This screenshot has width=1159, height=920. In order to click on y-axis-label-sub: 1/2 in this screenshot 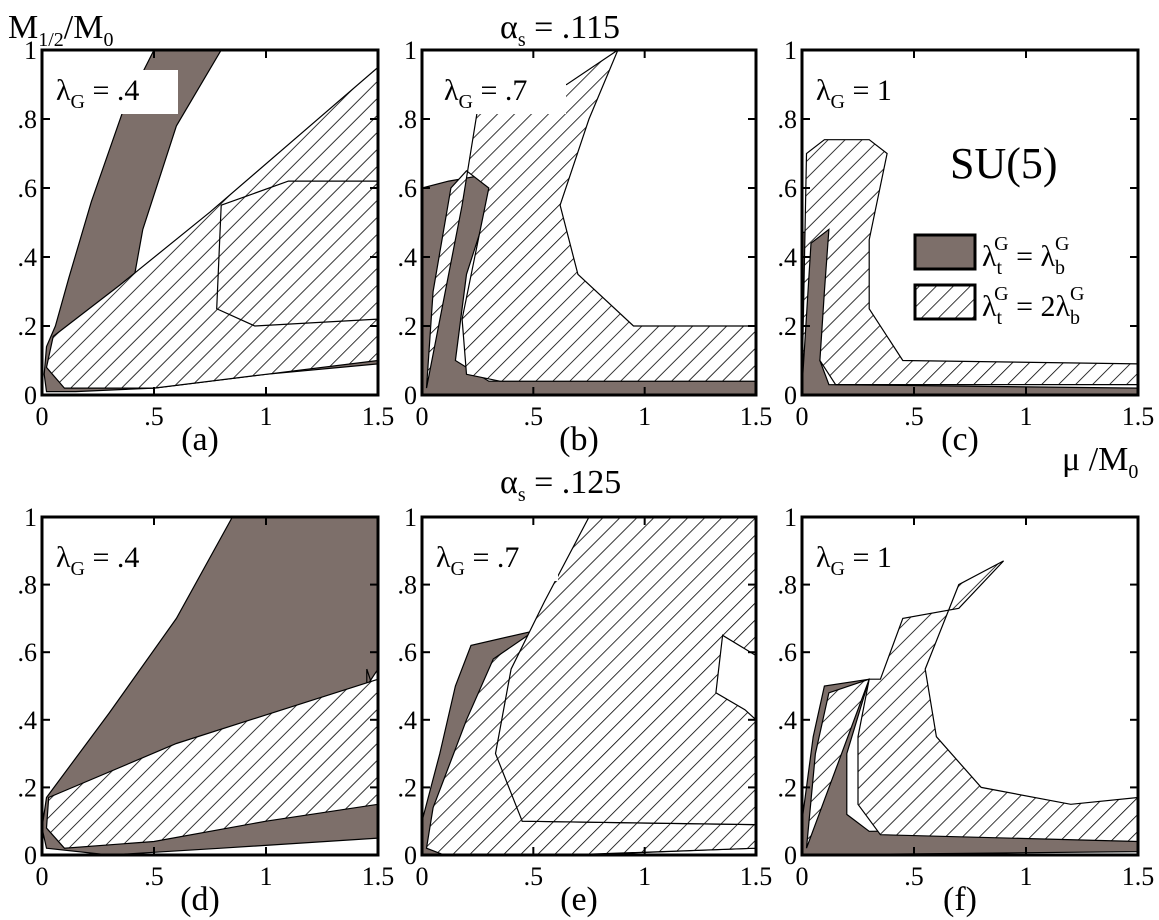, I will do `click(51, 40)`.